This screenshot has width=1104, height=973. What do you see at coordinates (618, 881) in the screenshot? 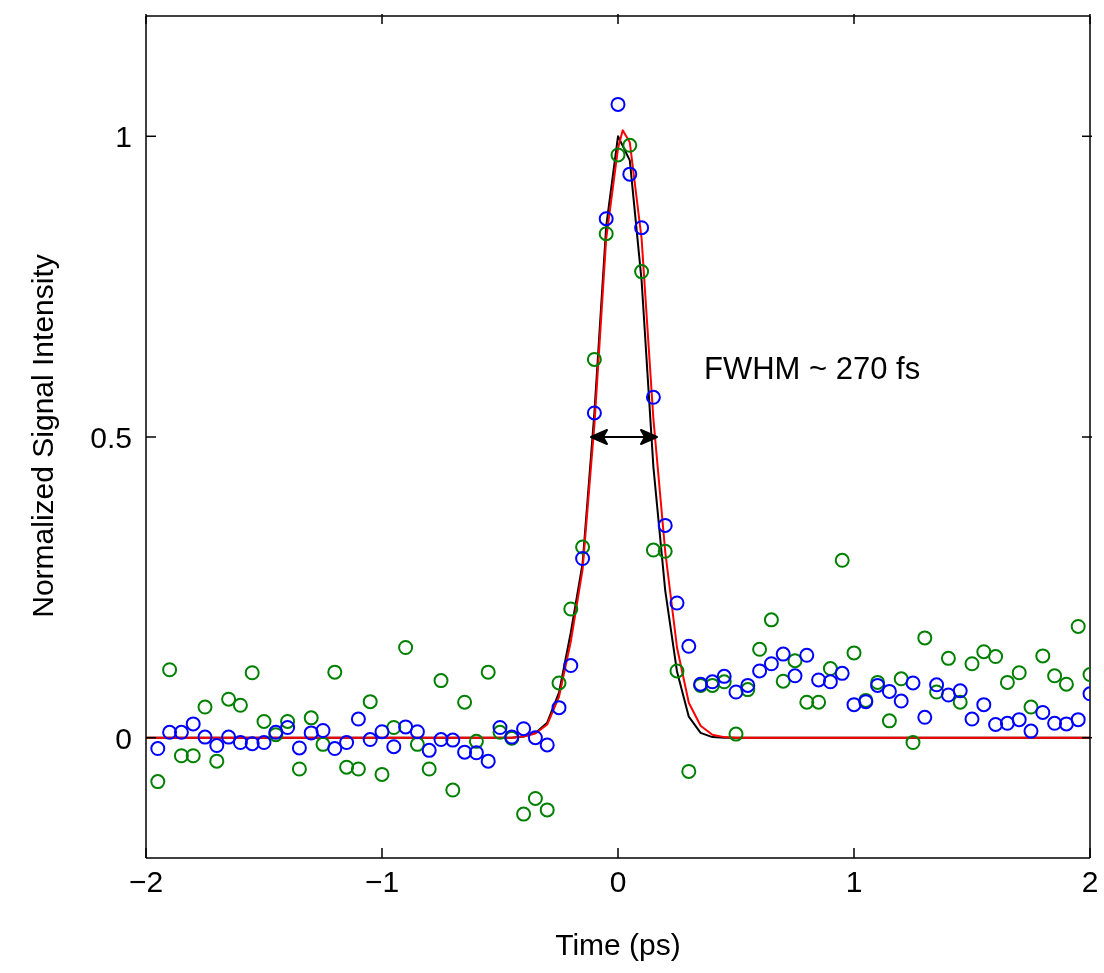
I see `x-tick-label: 0` at bounding box center [618, 881].